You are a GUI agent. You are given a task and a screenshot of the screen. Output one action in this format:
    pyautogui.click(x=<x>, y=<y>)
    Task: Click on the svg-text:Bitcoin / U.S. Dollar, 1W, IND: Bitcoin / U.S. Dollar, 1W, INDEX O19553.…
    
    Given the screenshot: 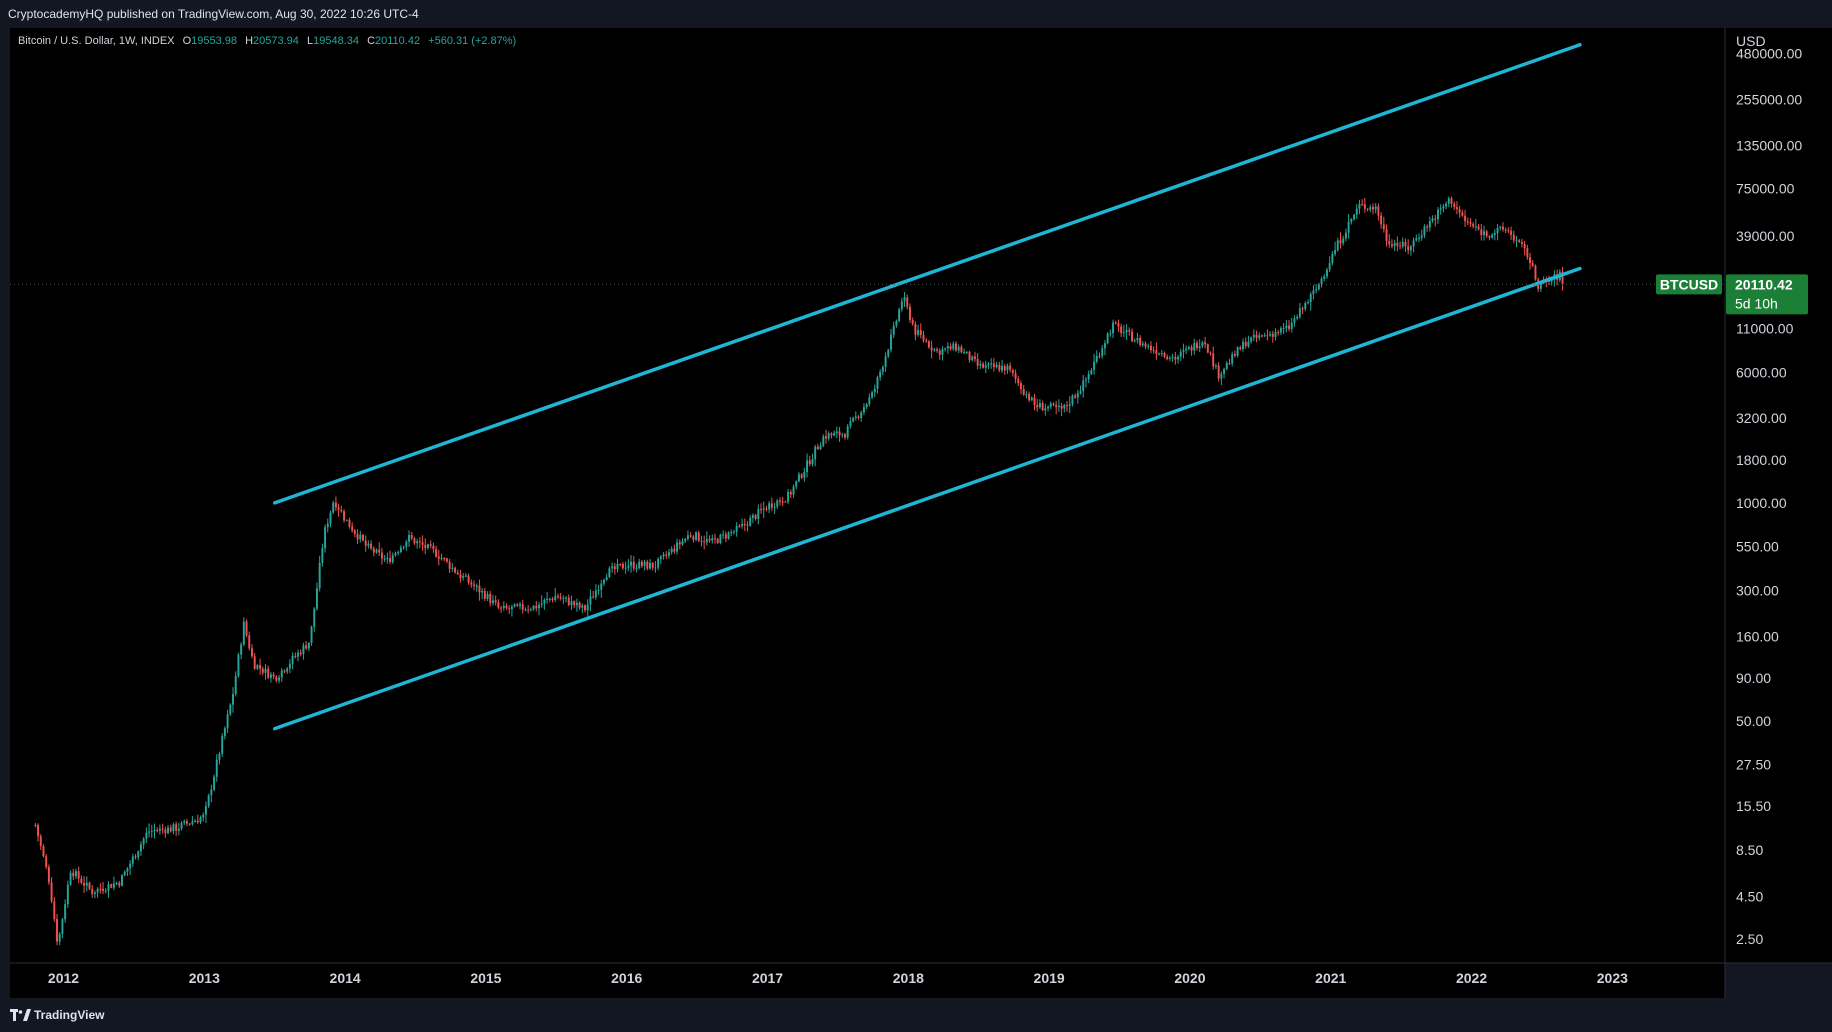 What is the action you would take?
    pyautogui.click(x=267, y=41)
    